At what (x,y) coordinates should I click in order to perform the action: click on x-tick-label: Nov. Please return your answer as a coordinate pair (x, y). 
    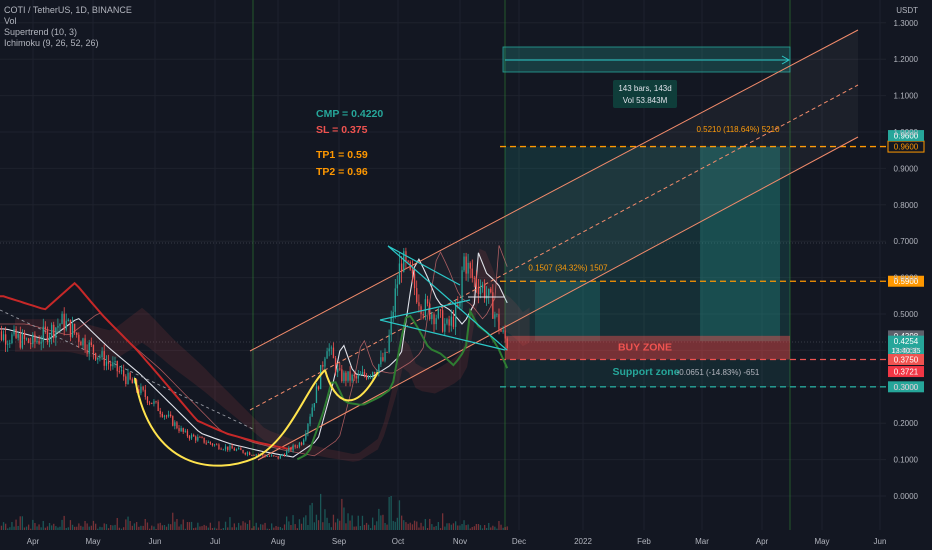
    Looking at the image, I should click on (460, 541).